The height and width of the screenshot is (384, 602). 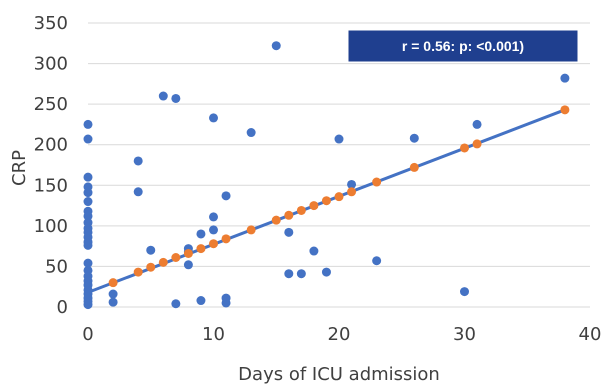 I want to click on x-tick-labels: 0 10 20 30 40, so click(x=341, y=334).